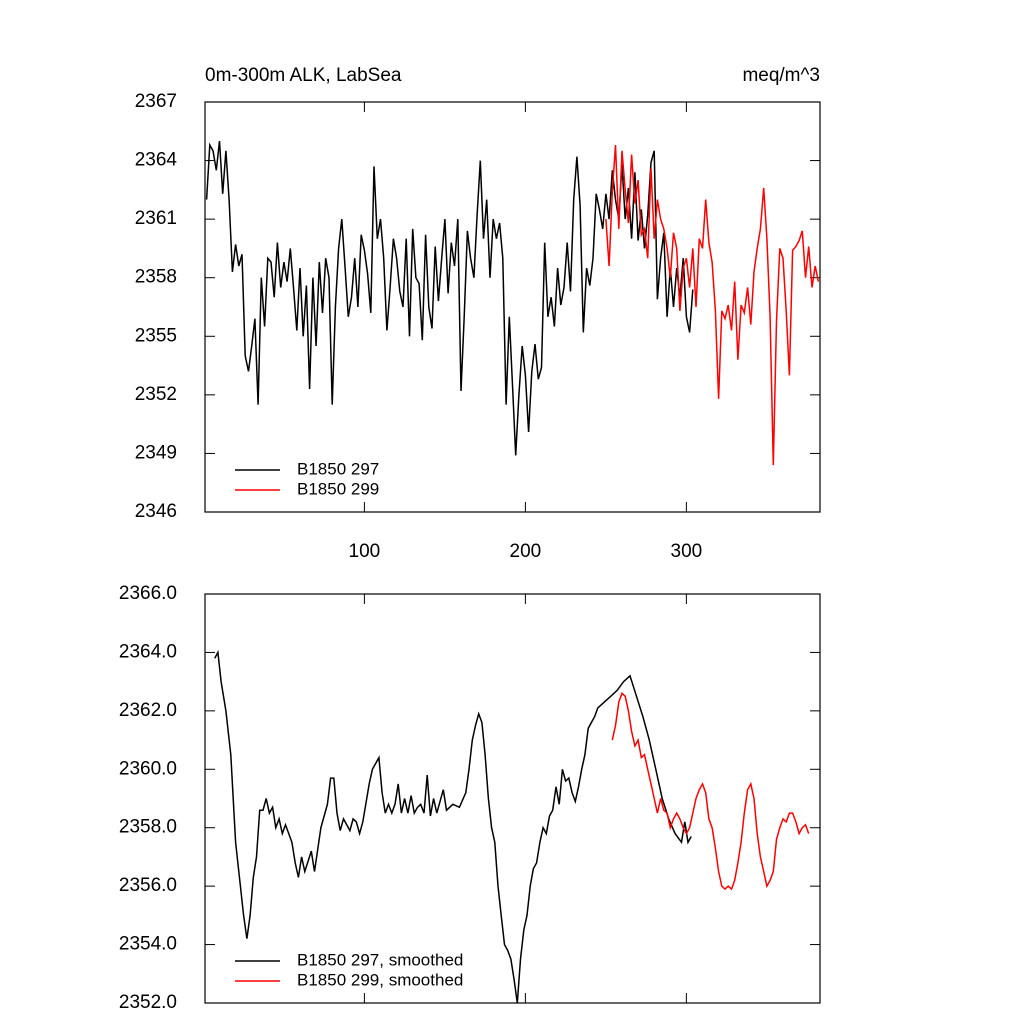 The width and height of the screenshot is (1024, 1024). Describe the element at coordinates (303, 75) in the screenshot. I see `chart-title: 0m-300m ALK, LabSea` at that location.